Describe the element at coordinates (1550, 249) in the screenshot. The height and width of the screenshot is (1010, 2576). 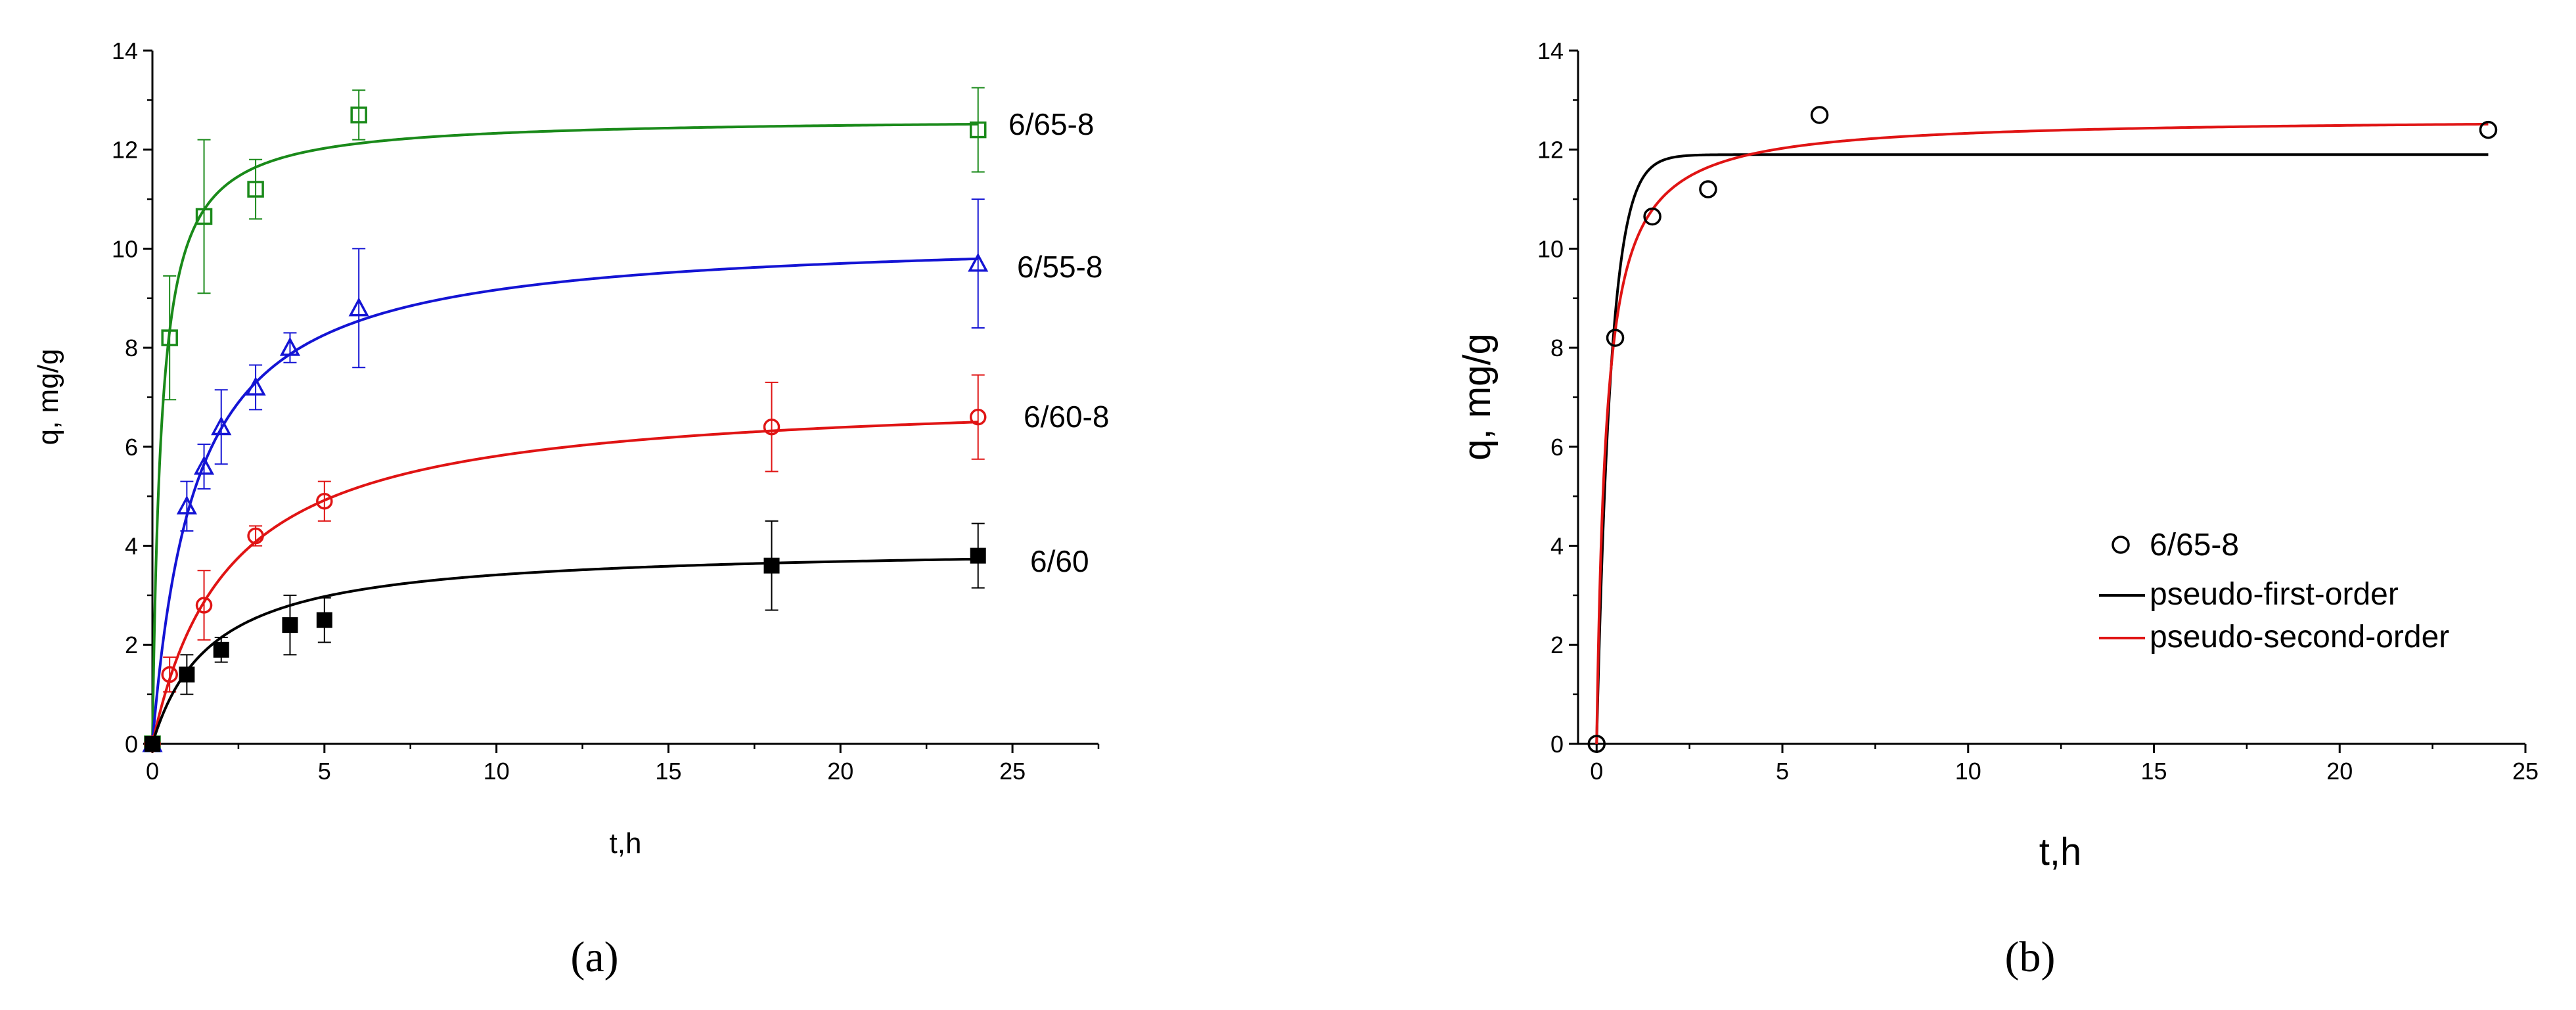
I see `panel-b-y-tick-label: 10` at that location.